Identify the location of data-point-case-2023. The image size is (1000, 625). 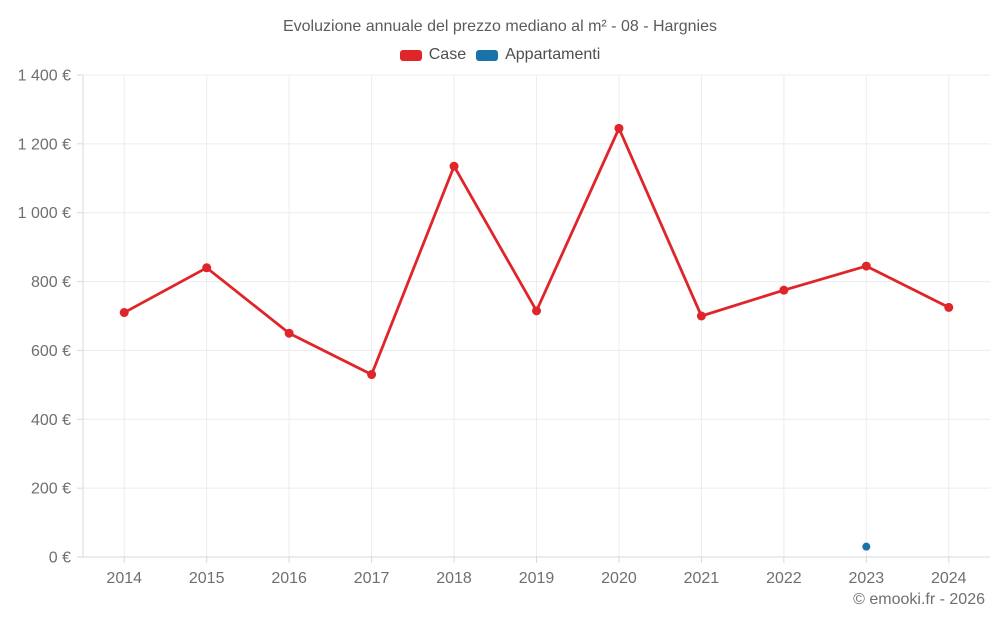
(866, 266).